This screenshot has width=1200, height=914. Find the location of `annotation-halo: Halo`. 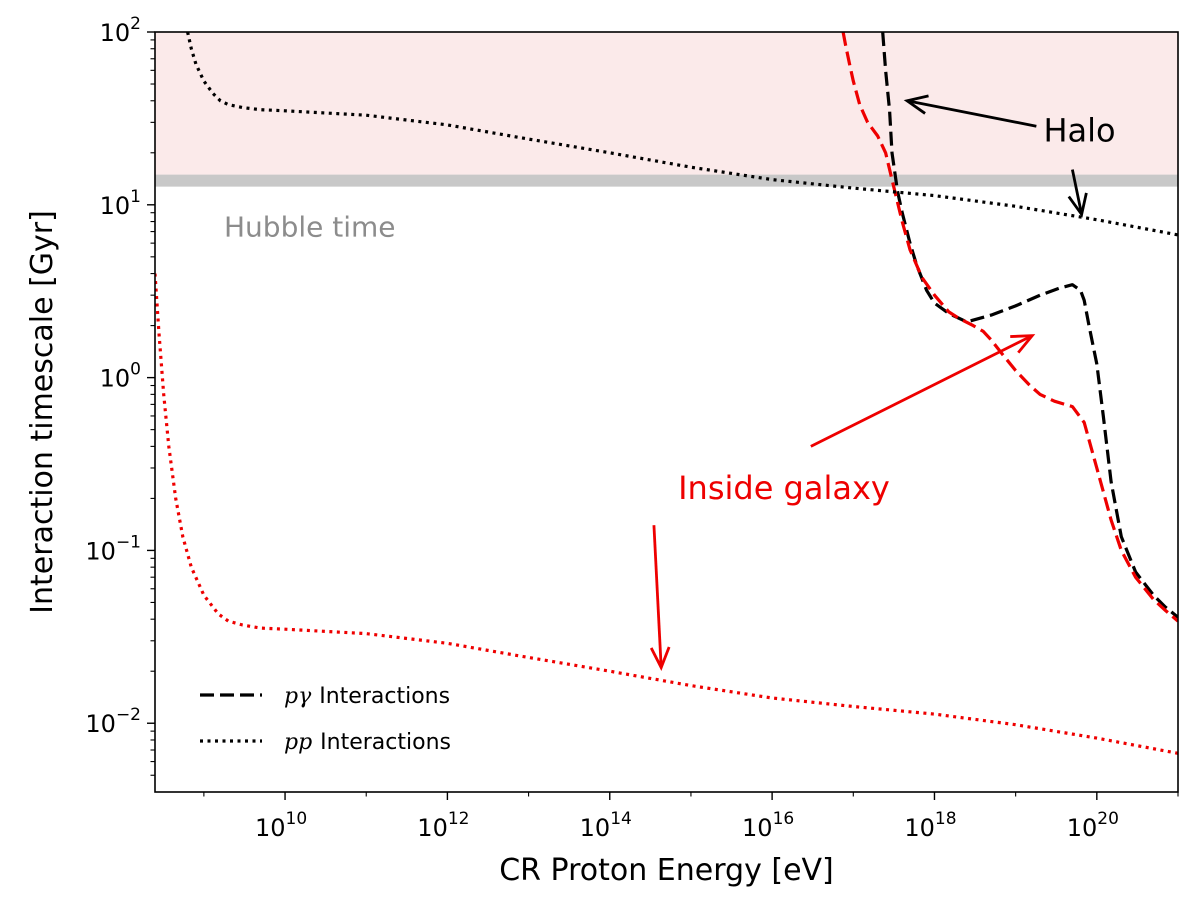

annotation-halo: Halo is located at coordinates (1009, 156).